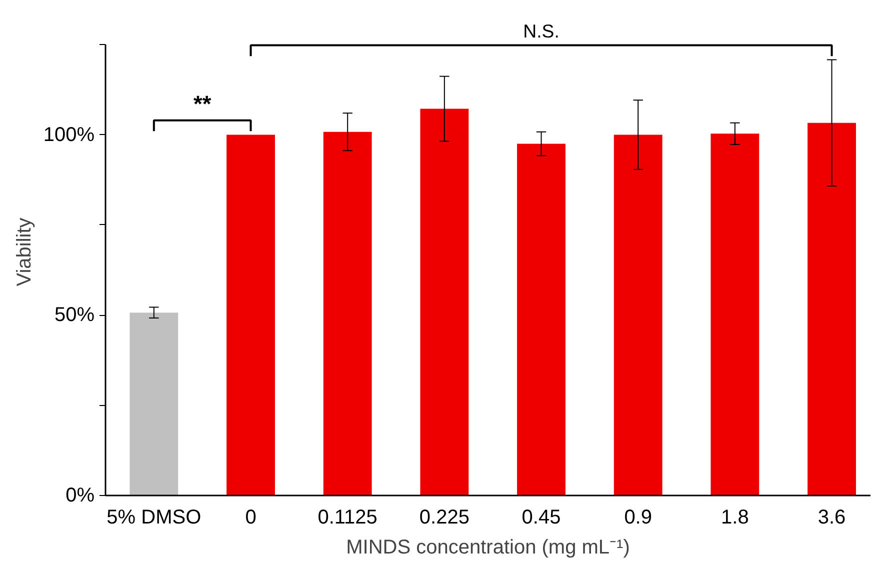 The width and height of the screenshot is (872, 569). What do you see at coordinates (832, 517) in the screenshot?
I see `x-tick-label: 3.6` at bounding box center [832, 517].